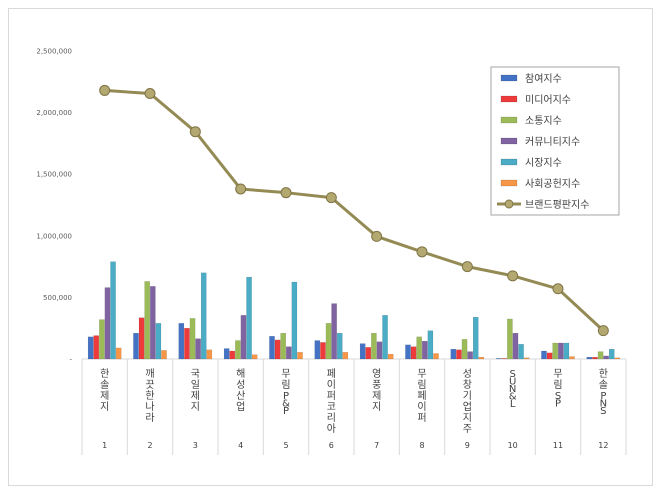 This screenshot has width=660, height=494. Describe the element at coordinates (104, 445) in the screenshot. I see `rank-label-1: 1` at that location.